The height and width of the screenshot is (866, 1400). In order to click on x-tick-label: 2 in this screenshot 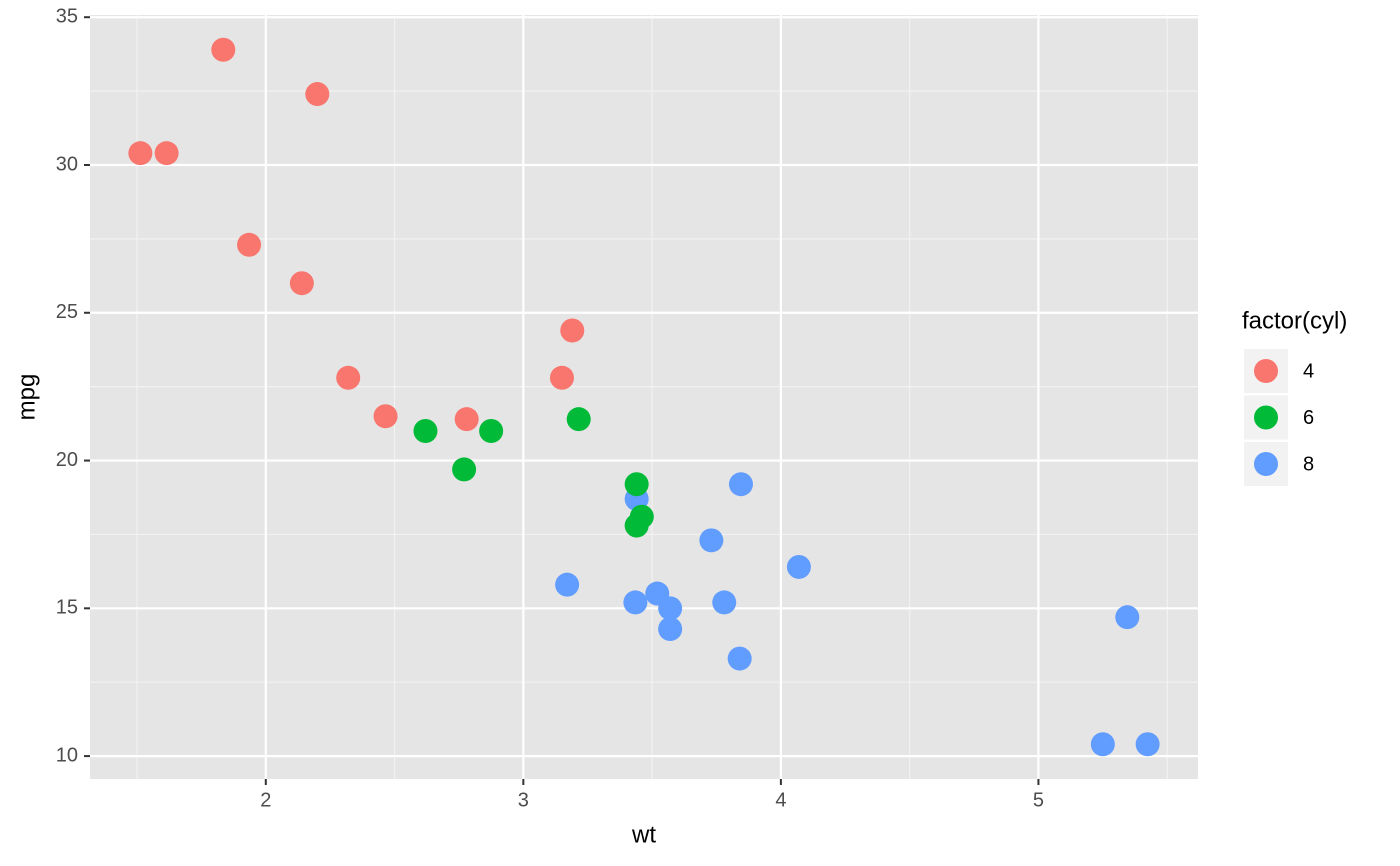, I will do `click(265, 800)`.